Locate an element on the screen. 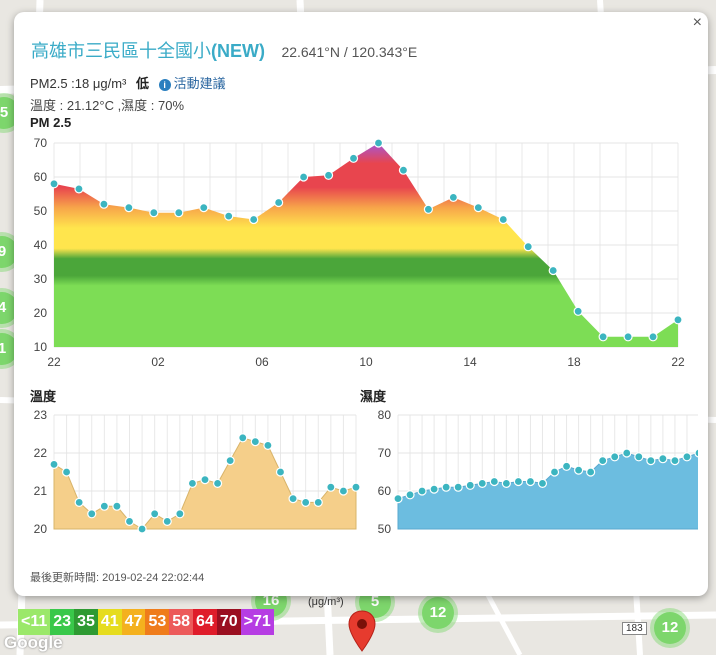  legend-item: 53 is located at coordinates (157, 622).